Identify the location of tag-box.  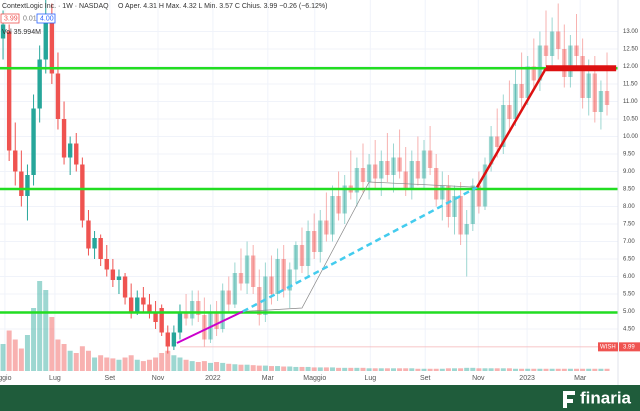
(608, 347).